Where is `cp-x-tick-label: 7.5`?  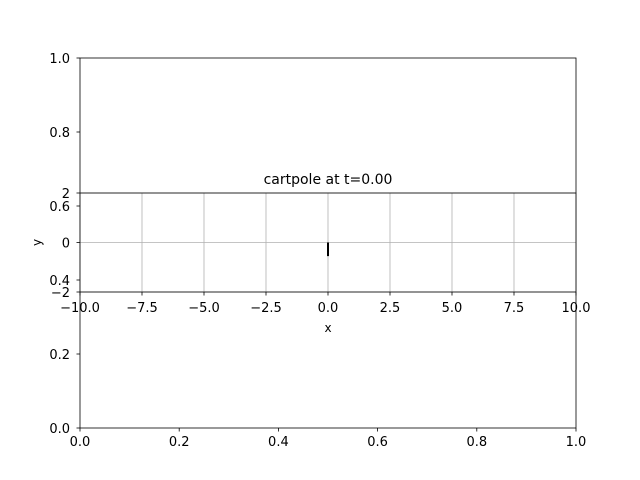 cp-x-tick-label: 7.5 is located at coordinates (514, 308).